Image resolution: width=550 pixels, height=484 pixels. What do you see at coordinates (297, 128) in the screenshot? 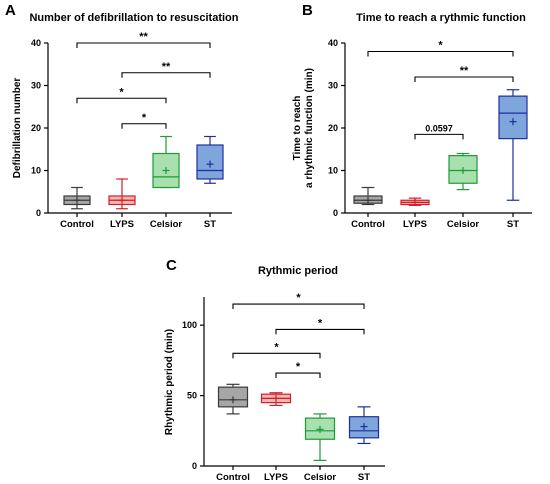
I see `y-axis-label-line: Time to reach` at bounding box center [297, 128].